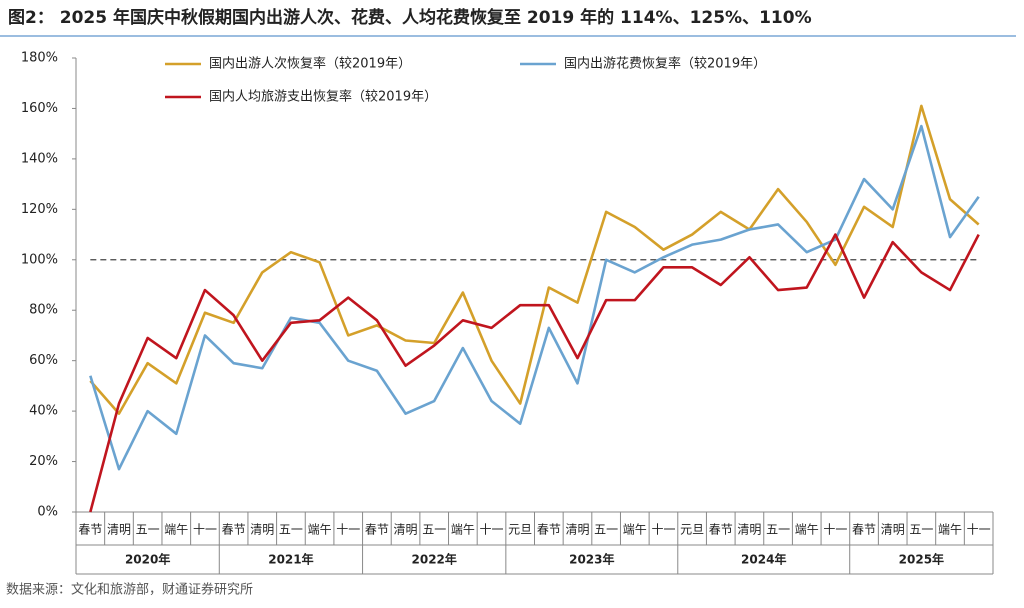  Describe the element at coordinates (323, 97) in the screenshot. I see `legend-label: 国内人均旅游支出恢复率（较2019年）` at that location.